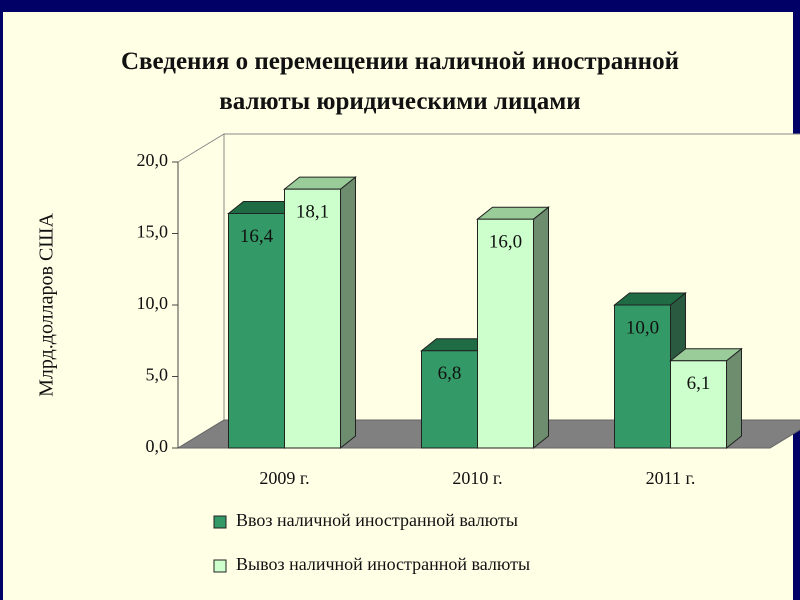  I want to click on y-tick-label: 5,0, so click(157, 375).